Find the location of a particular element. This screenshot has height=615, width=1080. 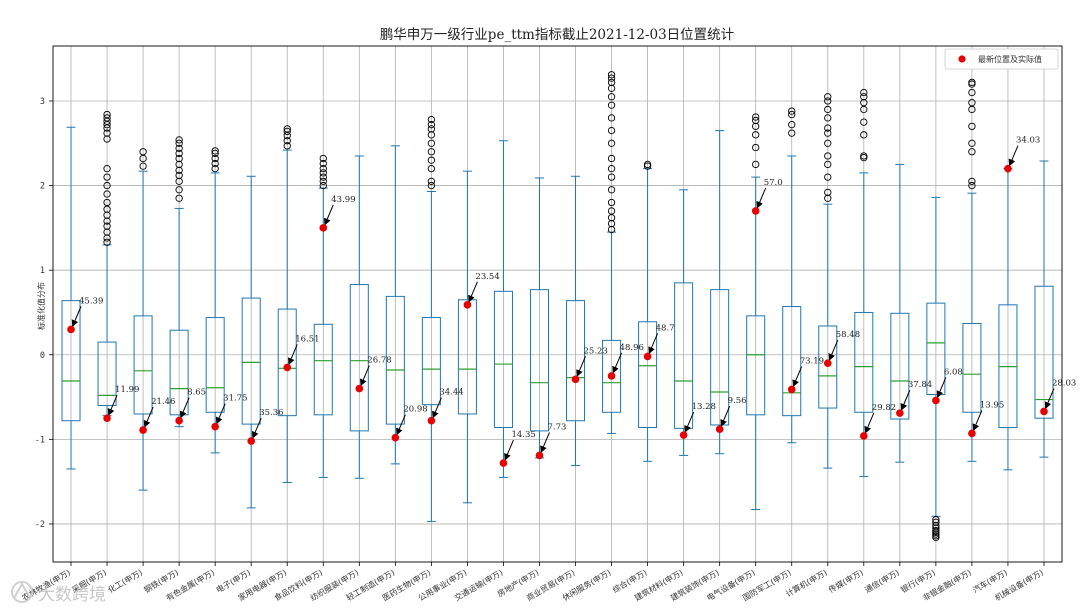

annotation-label: 45.39 is located at coordinates (91, 301).